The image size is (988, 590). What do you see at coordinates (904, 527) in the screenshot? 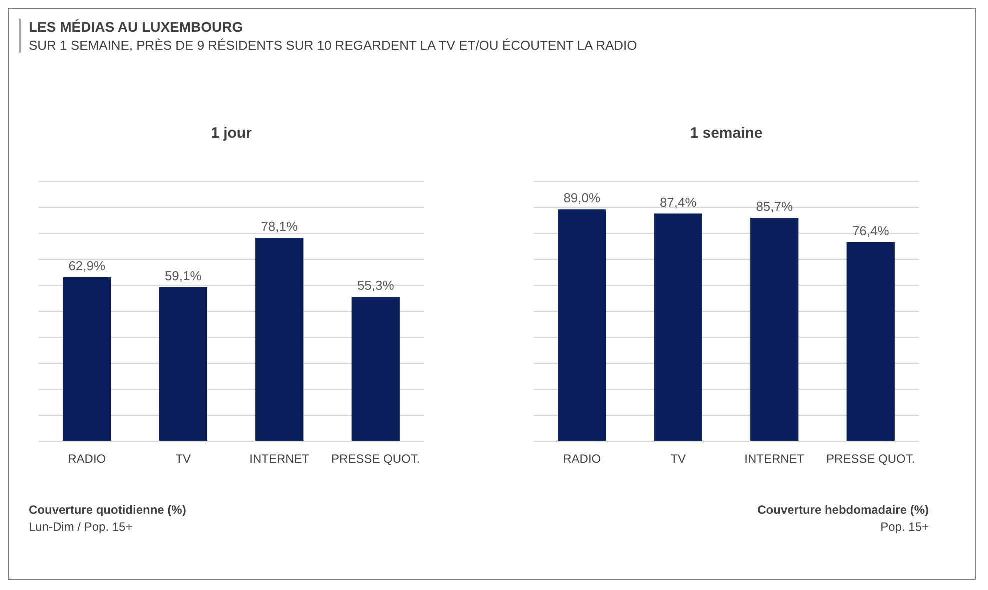
I see `text: Pop. 15+` at bounding box center [904, 527].